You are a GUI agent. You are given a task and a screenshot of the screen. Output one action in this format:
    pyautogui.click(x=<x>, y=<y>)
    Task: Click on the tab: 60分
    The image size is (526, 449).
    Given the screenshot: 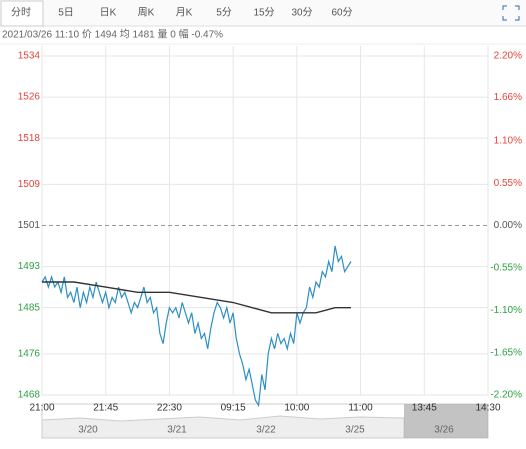 What is the action you would take?
    pyautogui.click(x=341, y=13)
    